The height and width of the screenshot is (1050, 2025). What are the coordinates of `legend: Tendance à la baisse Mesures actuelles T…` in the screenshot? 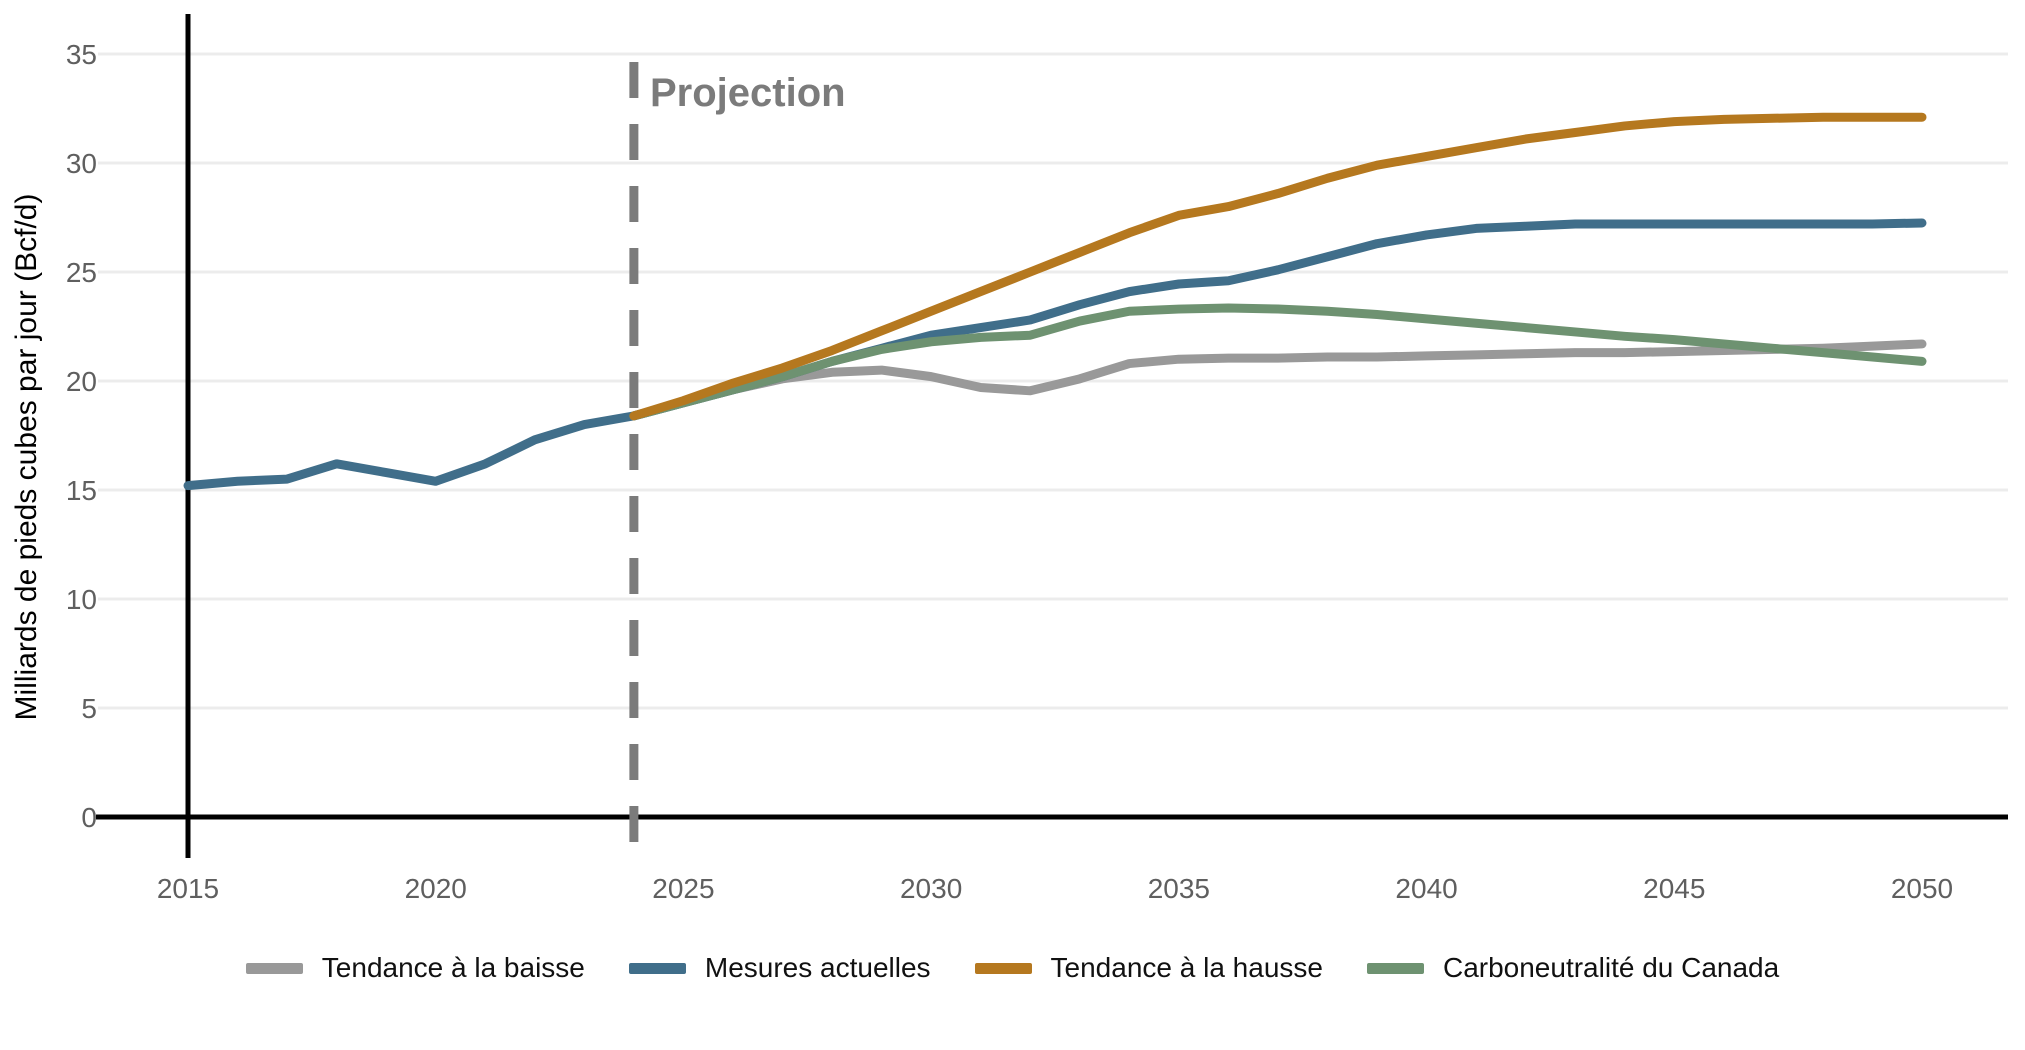 It's located at (1012, 968).